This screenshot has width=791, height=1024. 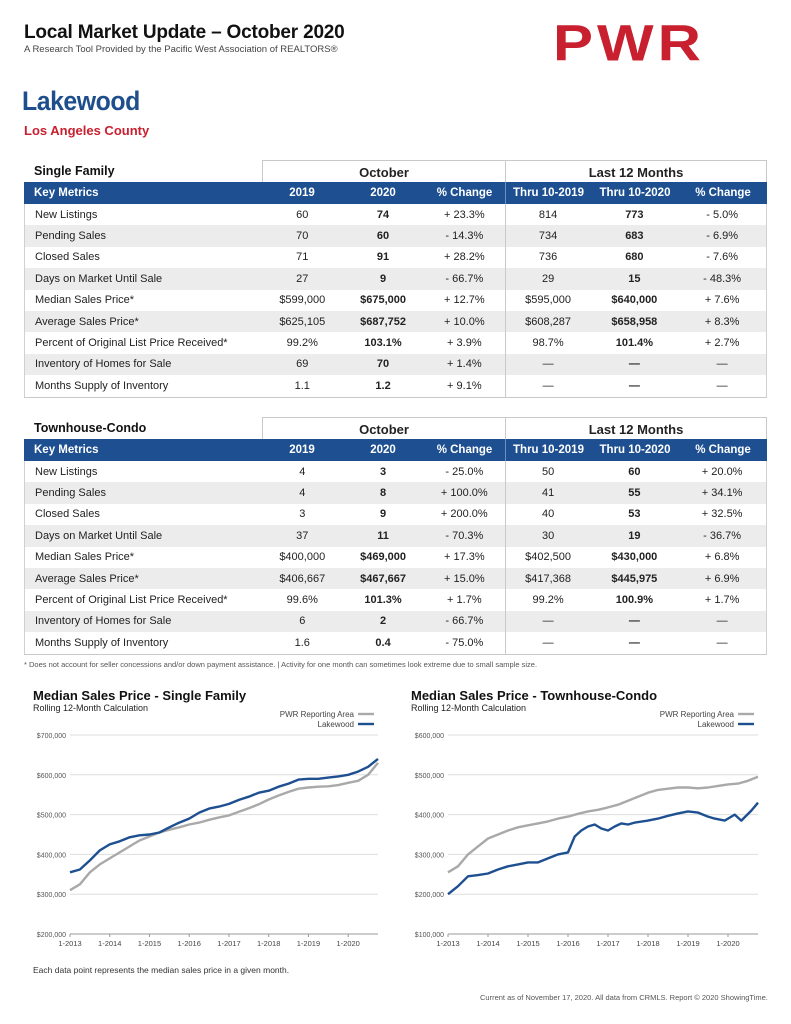 What do you see at coordinates (469, 708) in the screenshot?
I see `chart-subtitle: Rolling 12-Month Calculation` at bounding box center [469, 708].